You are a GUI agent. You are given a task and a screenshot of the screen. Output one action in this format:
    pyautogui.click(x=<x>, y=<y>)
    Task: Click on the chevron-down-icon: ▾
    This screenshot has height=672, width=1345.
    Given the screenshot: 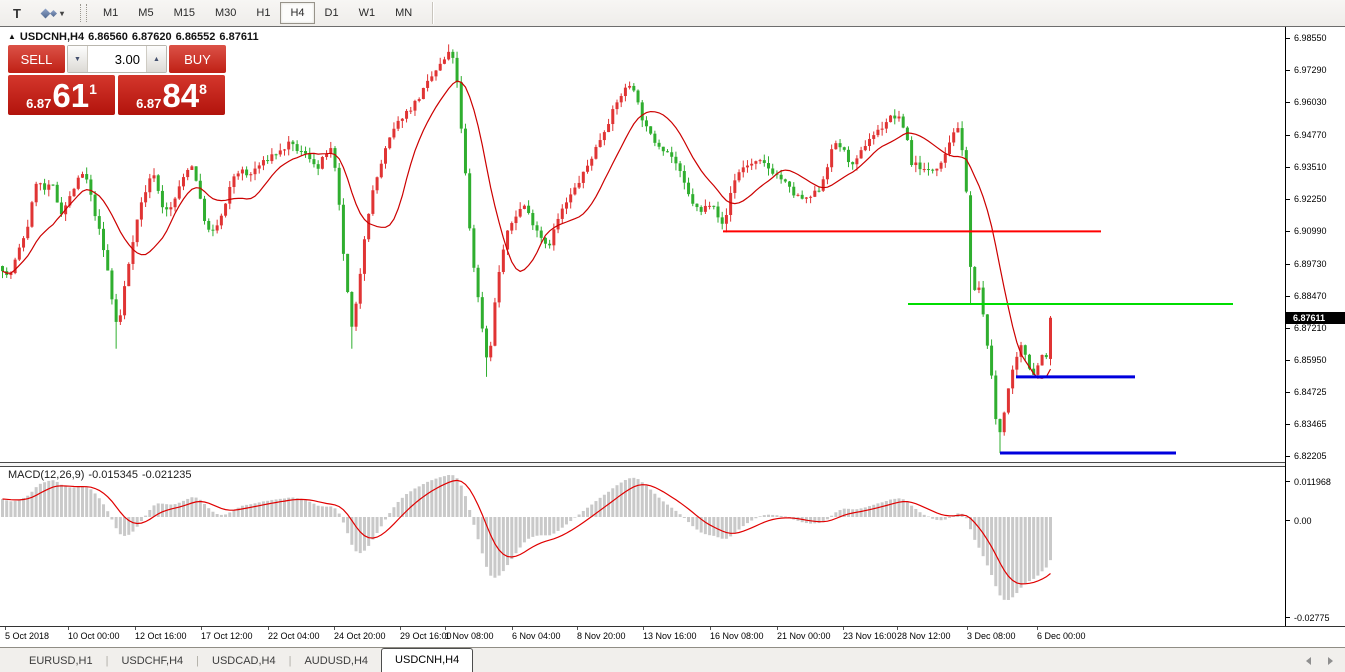 What is the action you would take?
    pyautogui.click(x=61, y=13)
    